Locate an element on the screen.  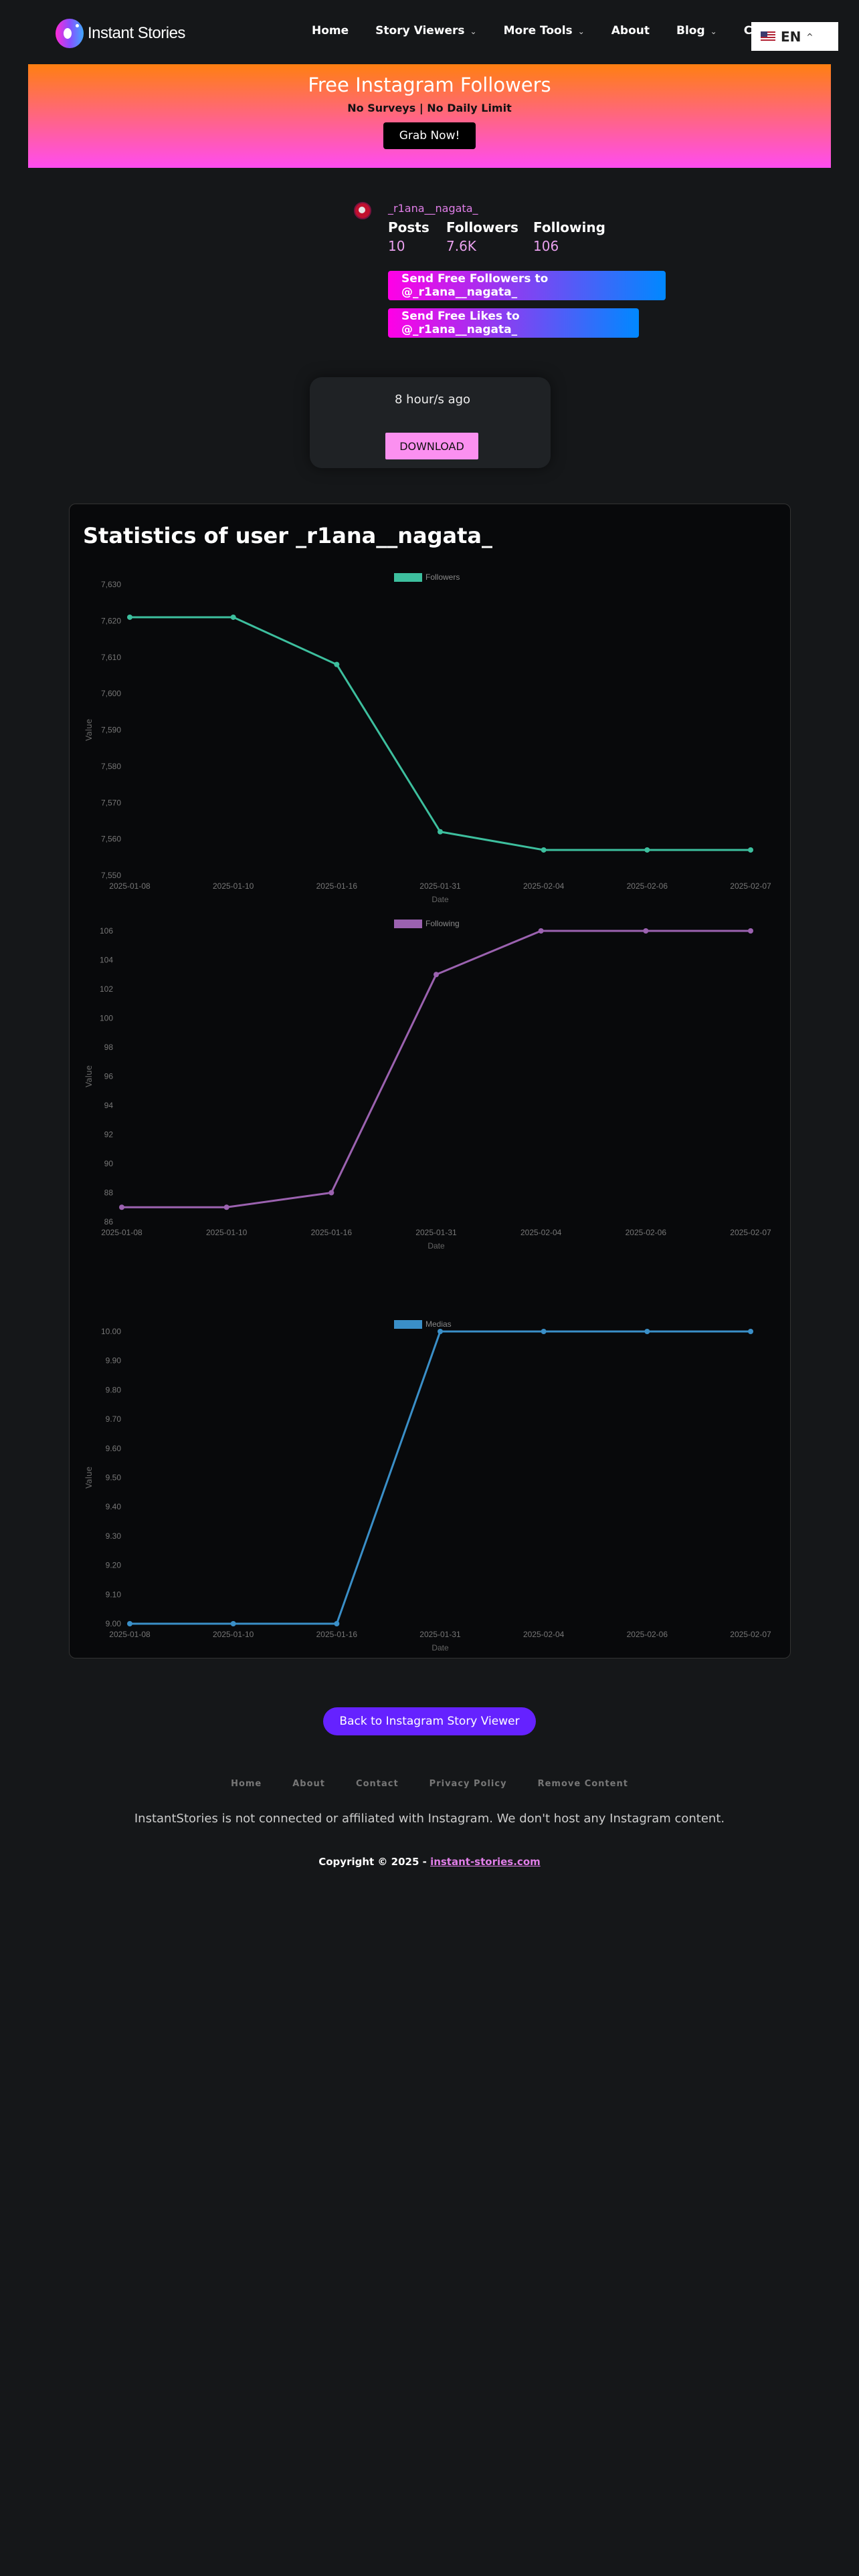
back-to-story-viewer-button: Back to Instagram Story Viewer is located at coordinates (429, 1721).